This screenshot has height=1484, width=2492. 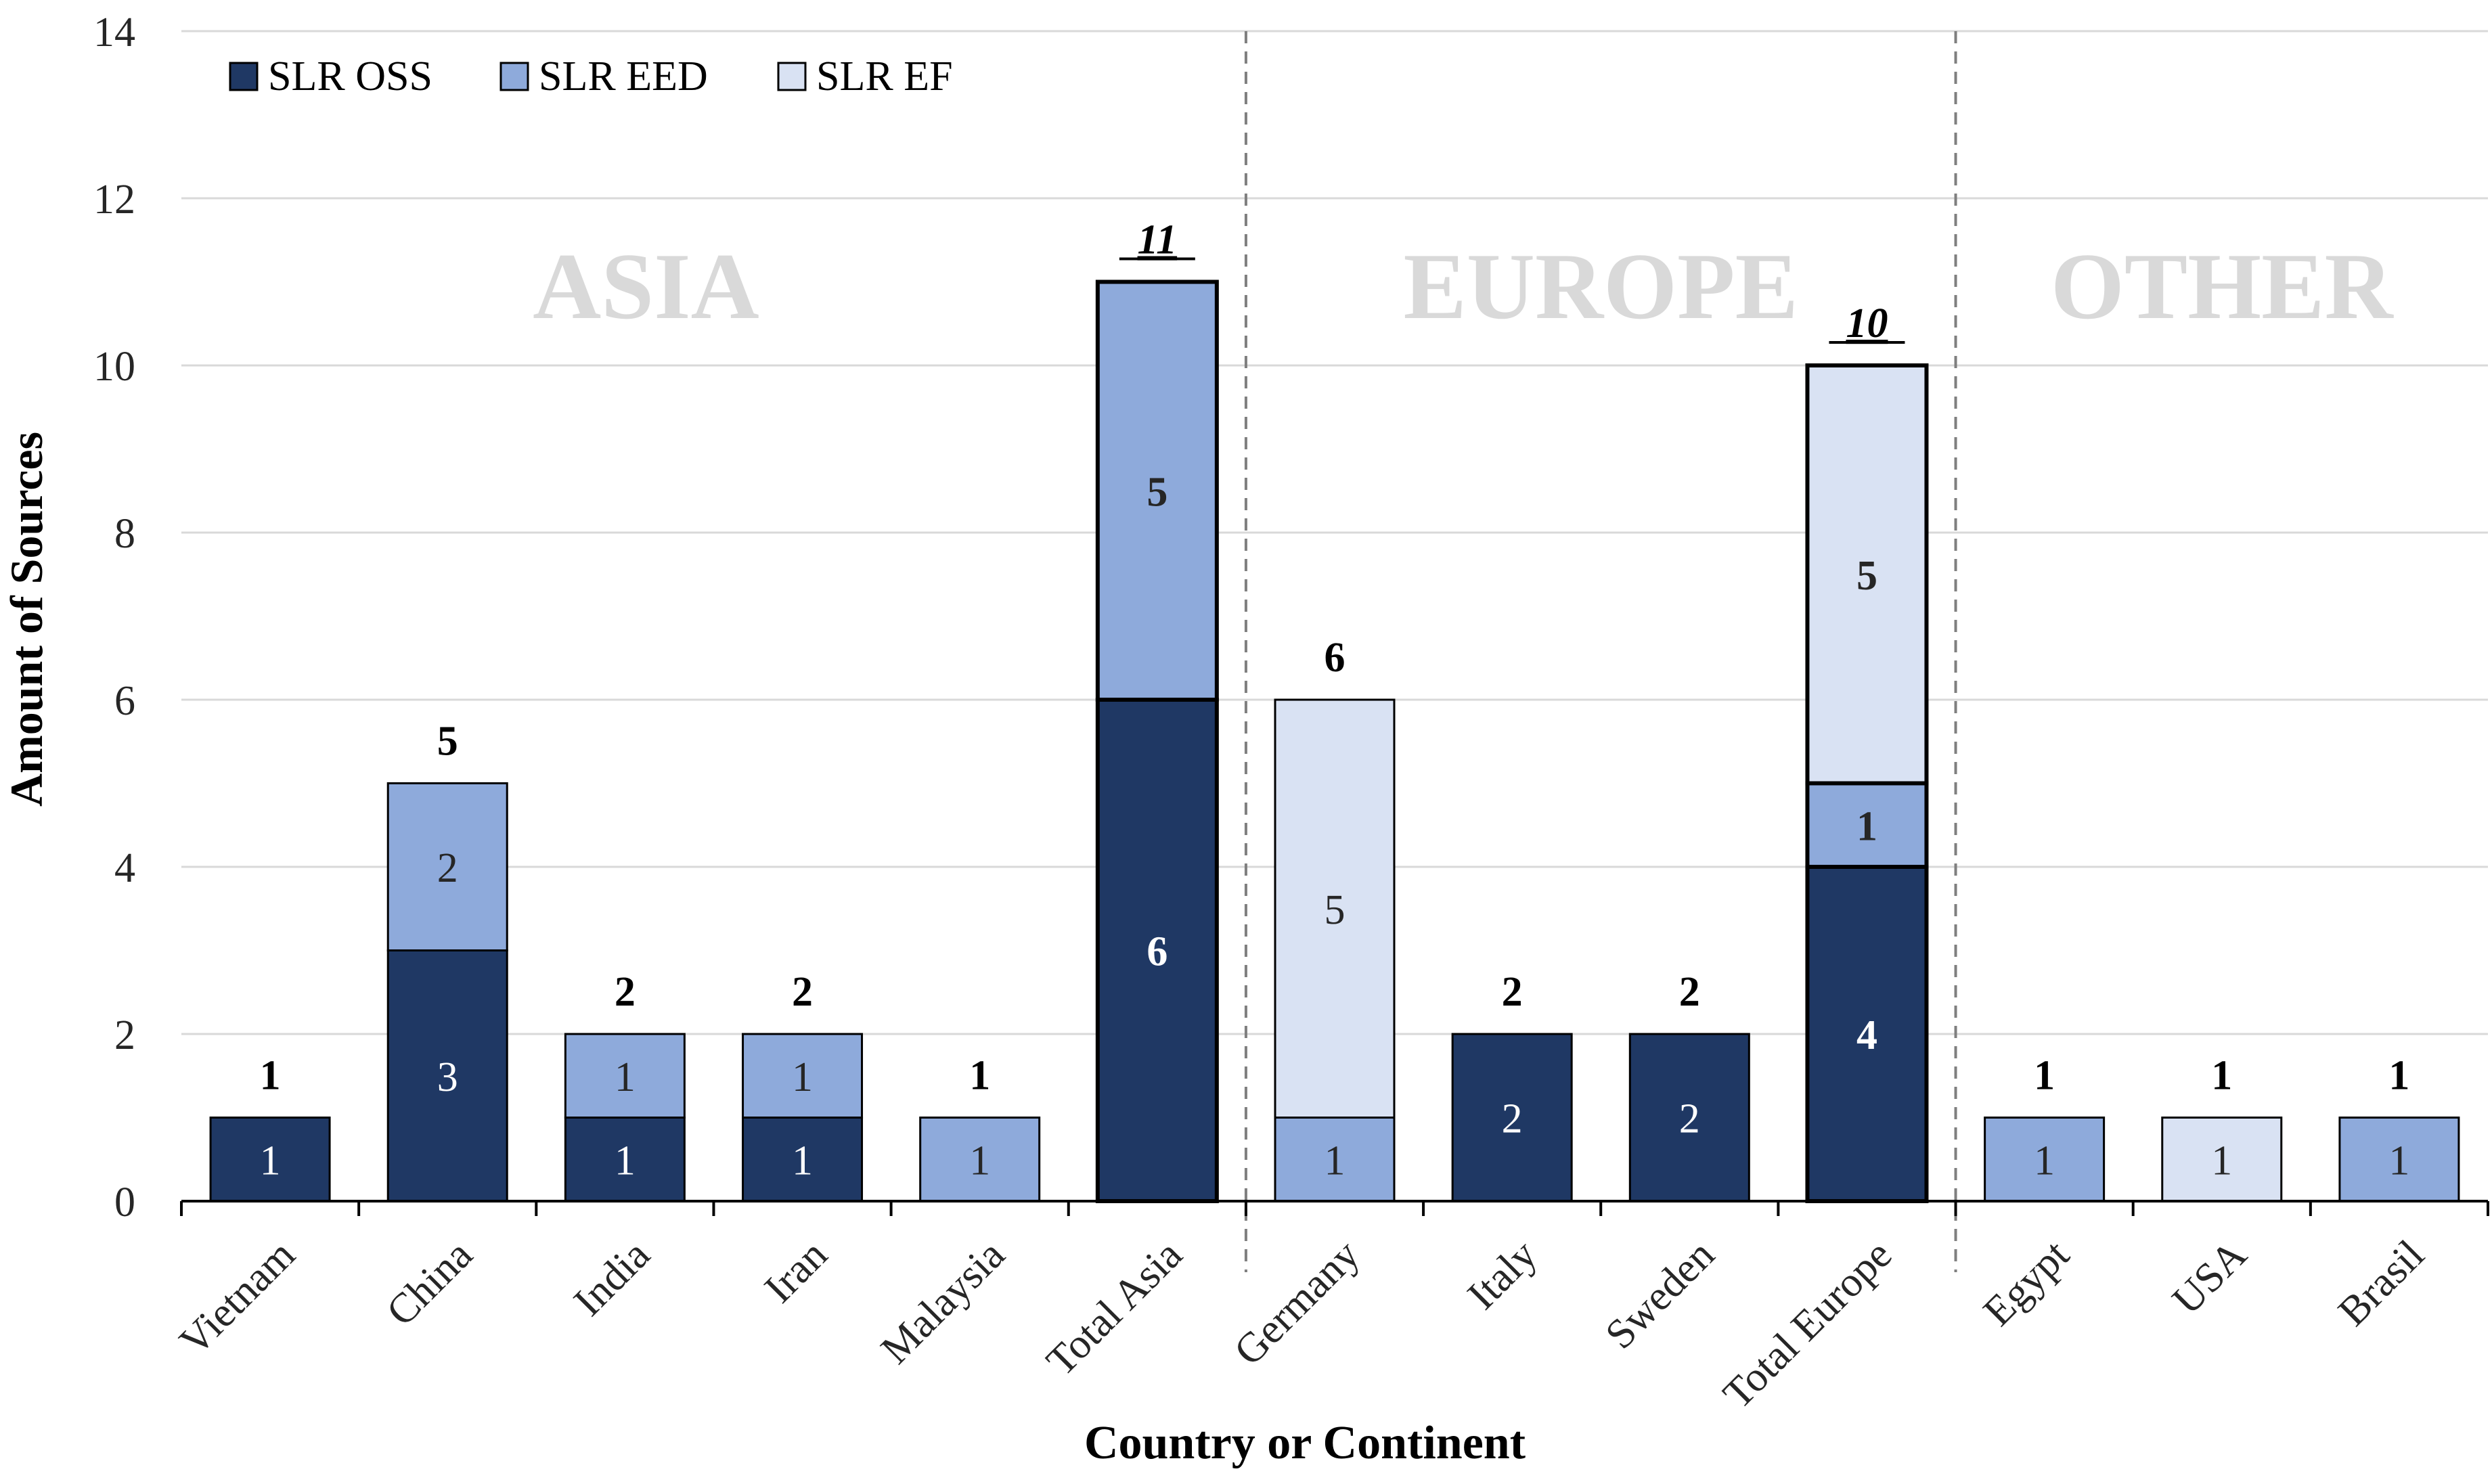 I want to click on x-tick-label-usa: USA, so click(x=2210, y=1278).